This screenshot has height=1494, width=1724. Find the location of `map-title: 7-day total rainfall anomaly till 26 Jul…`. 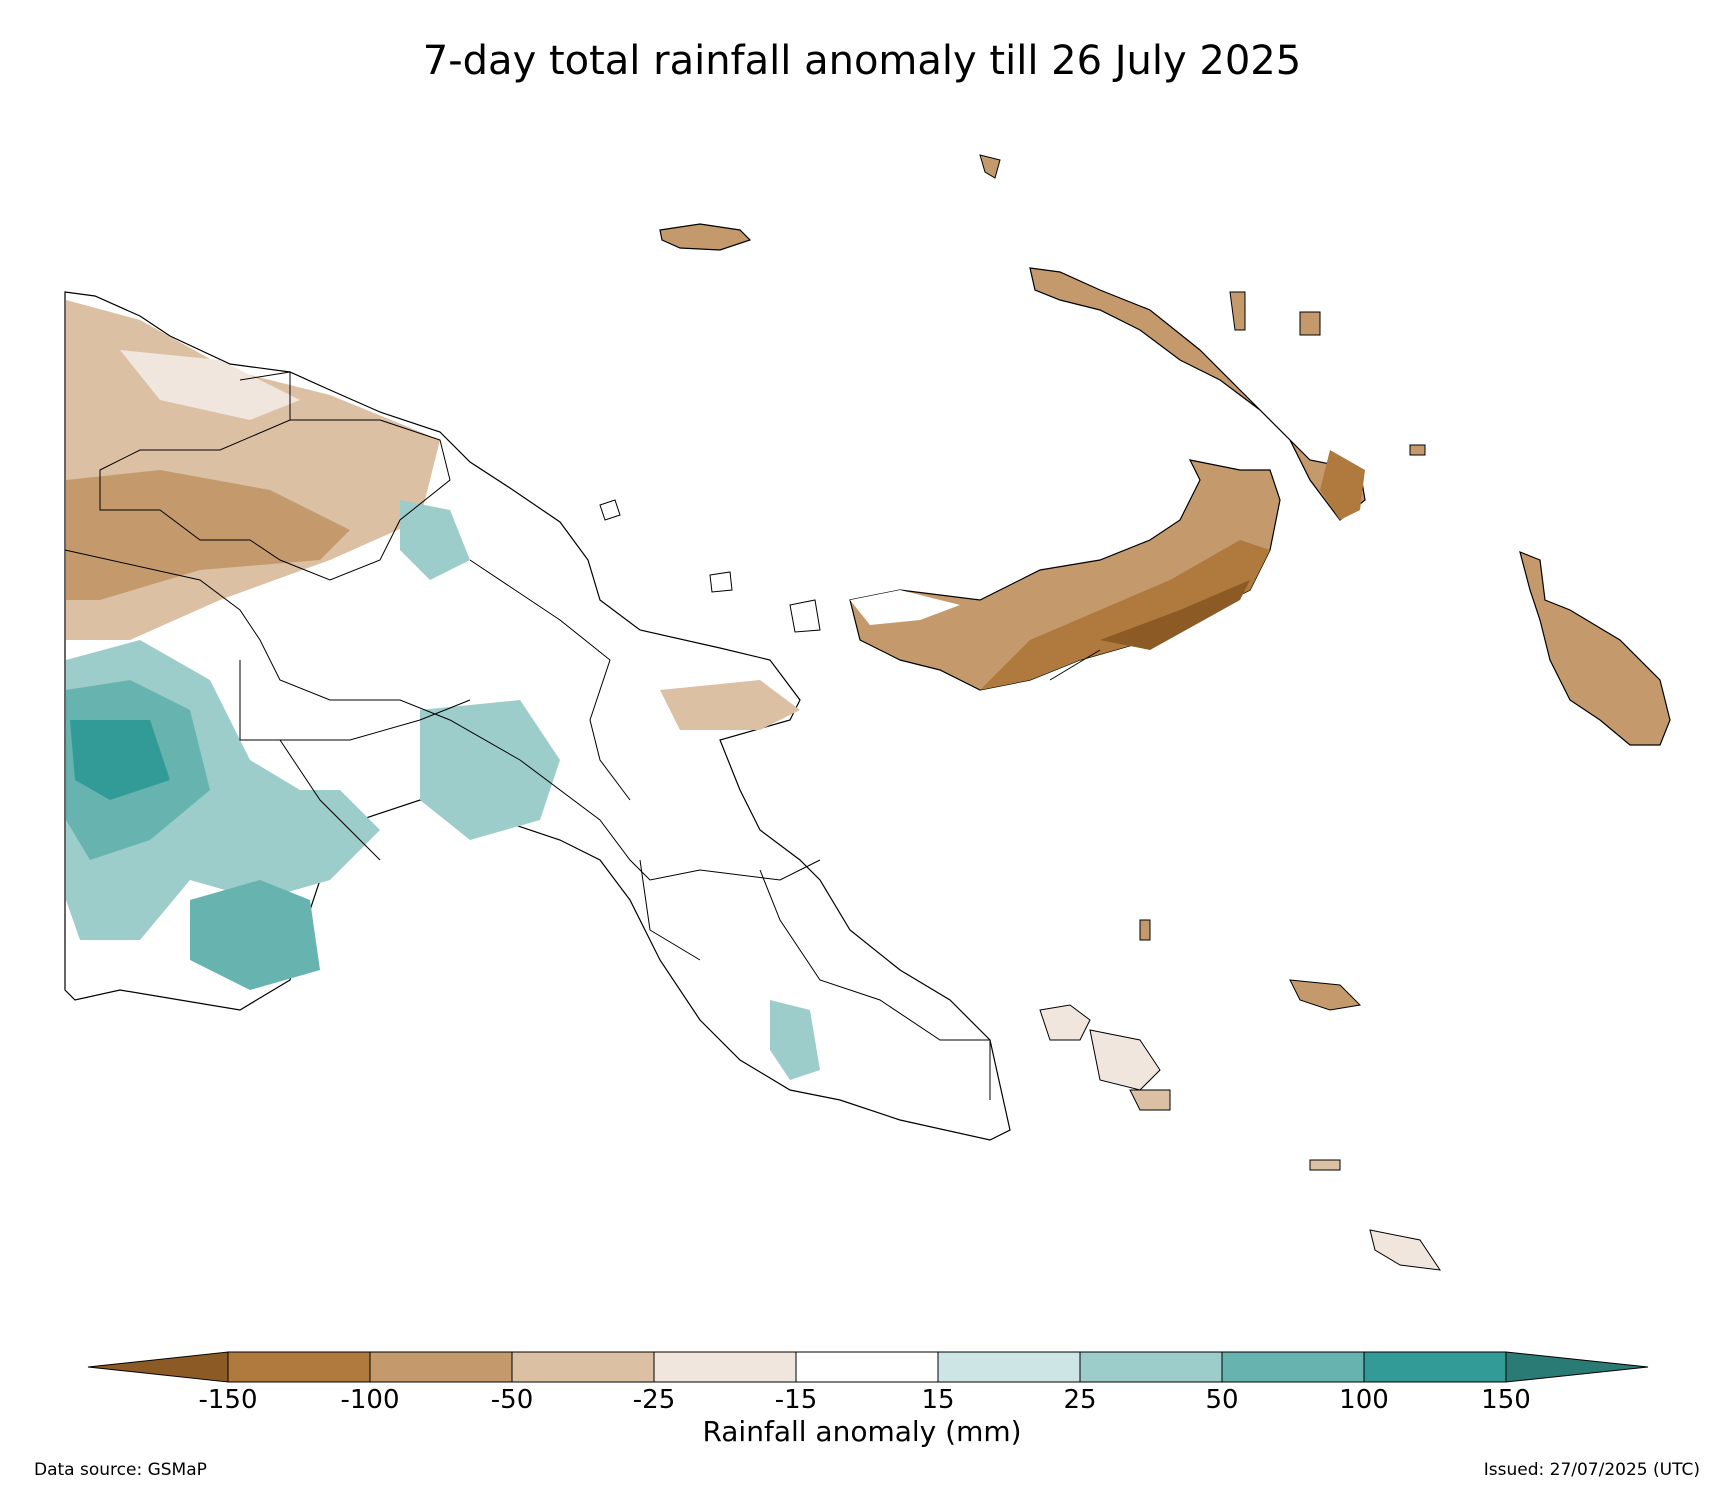

map-title: 7-day total rainfall anomaly till 26 Jul… is located at coordinates (862, 61).